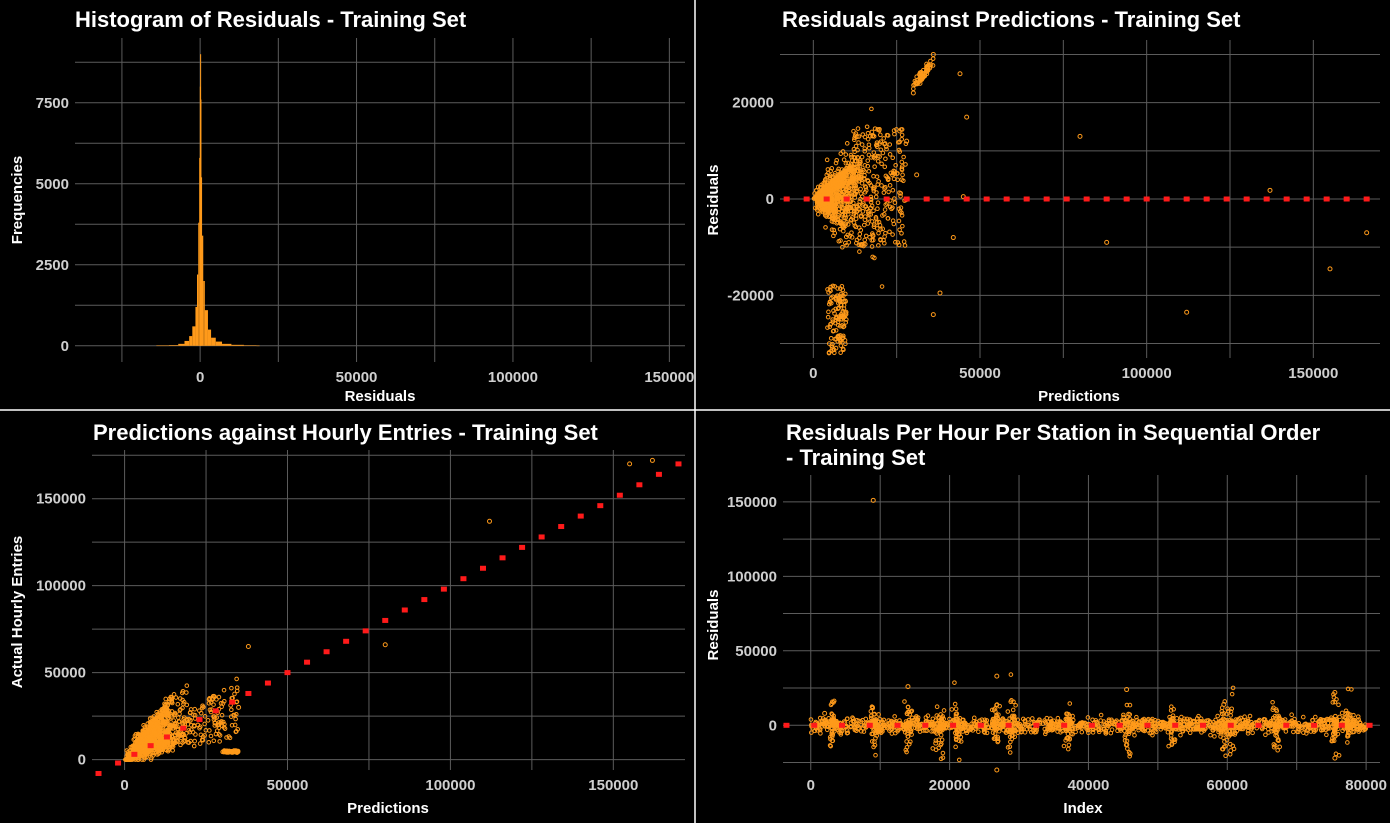  Describe the element at coordinates (1078, 635) in the screenshot. I see `marks` at that location.